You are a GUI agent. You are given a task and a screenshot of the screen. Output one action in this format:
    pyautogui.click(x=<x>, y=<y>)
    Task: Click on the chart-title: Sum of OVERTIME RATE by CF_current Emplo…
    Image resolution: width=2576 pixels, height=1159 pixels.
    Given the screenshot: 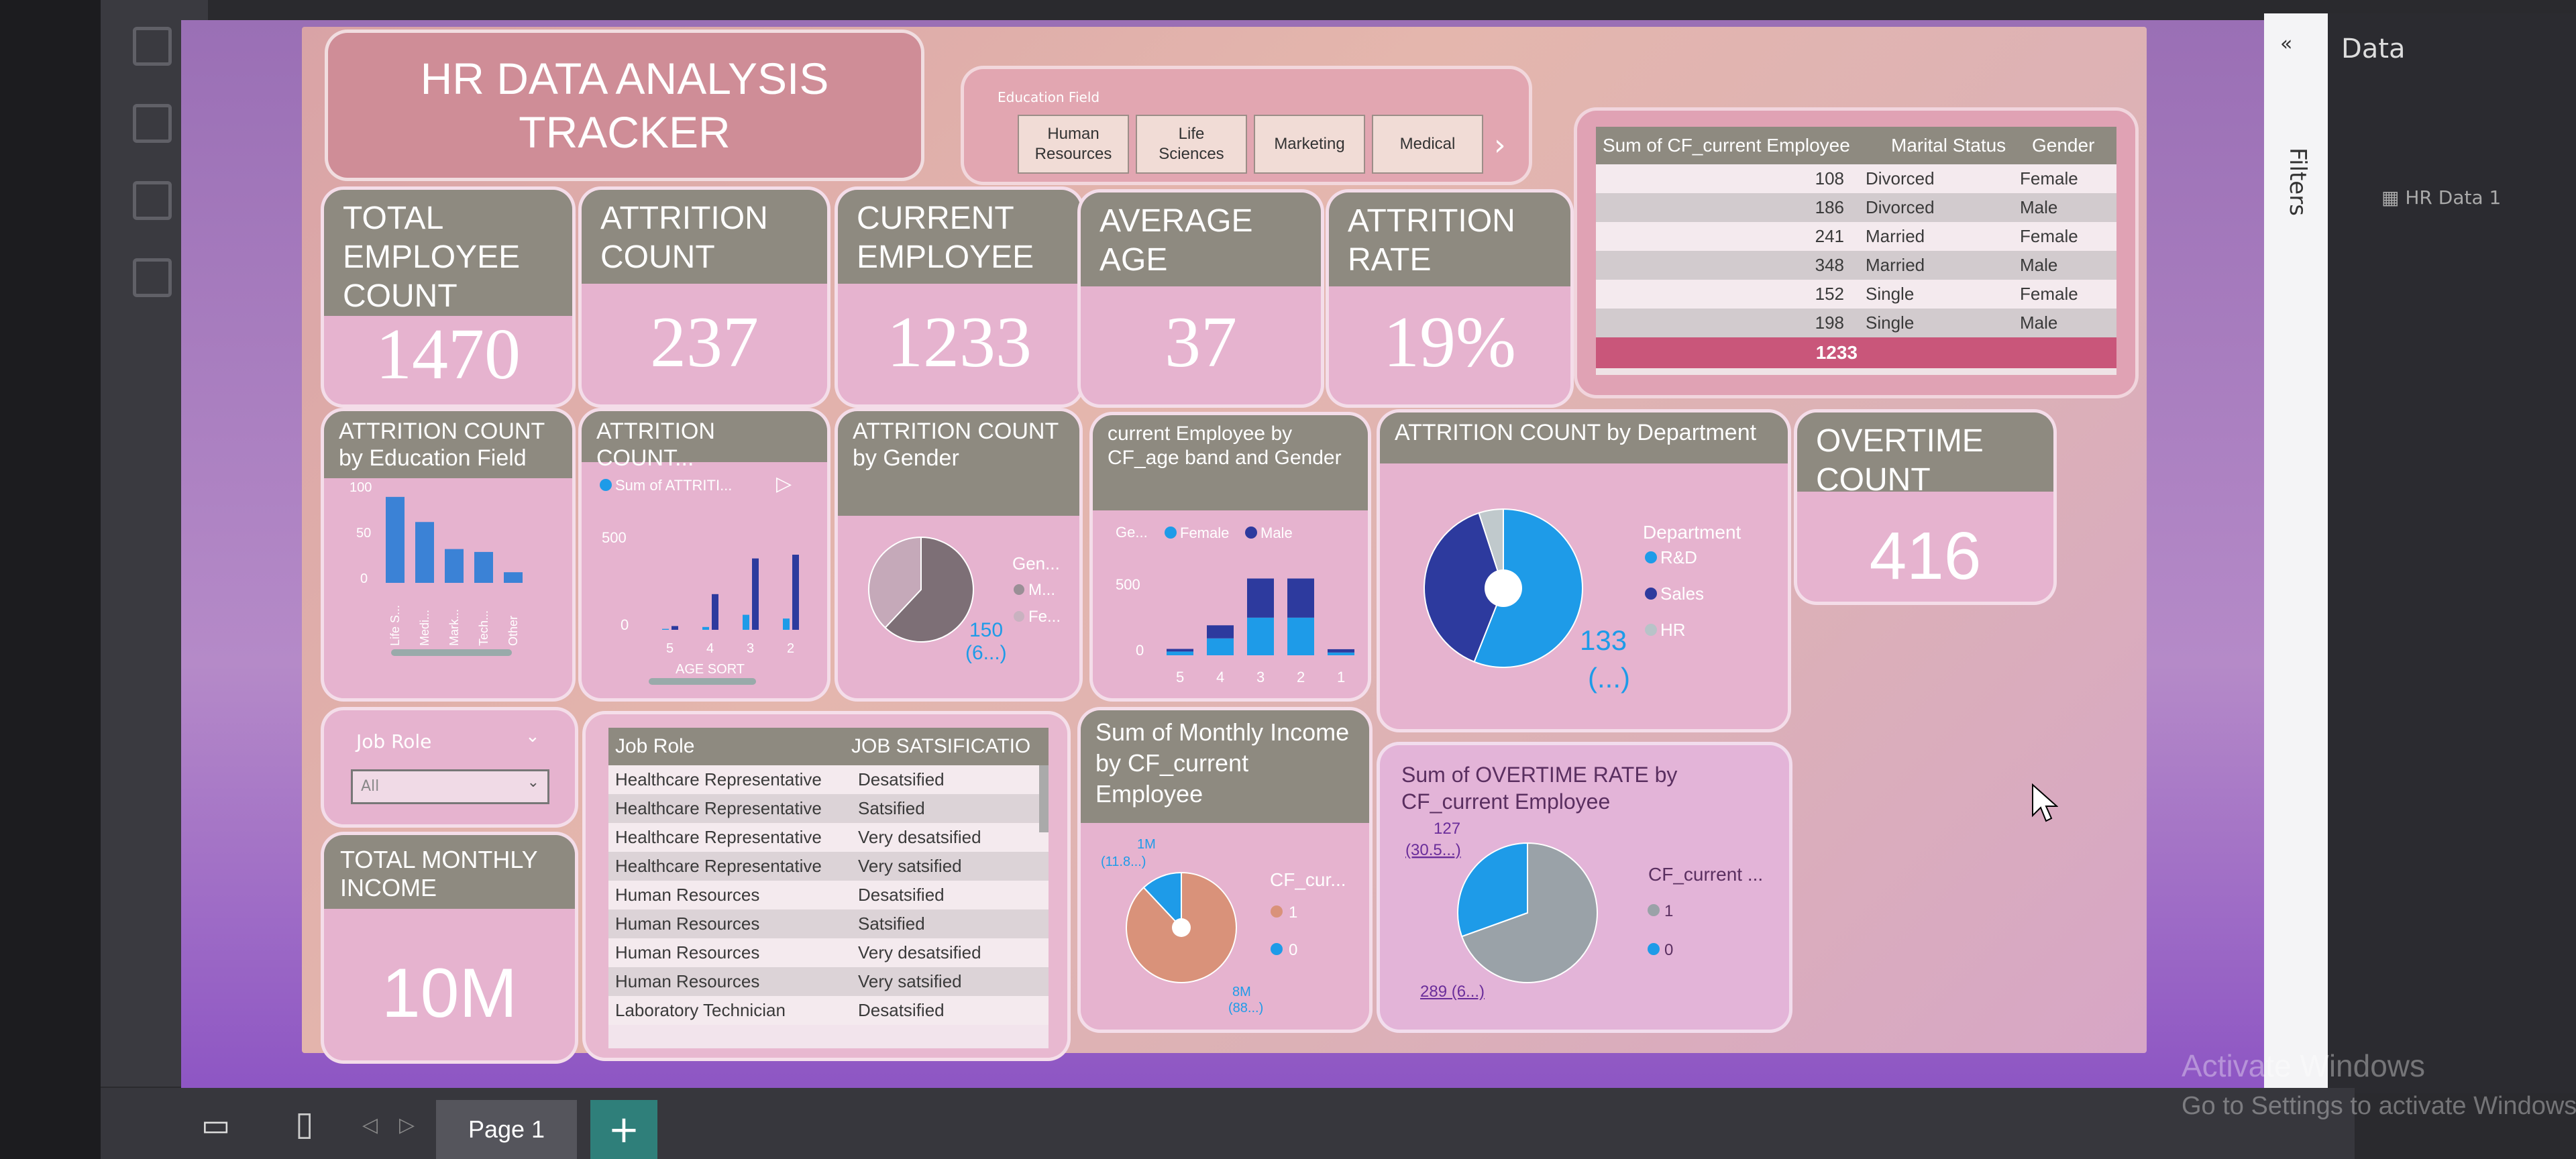 What is the action you would take?
    pyautogui.click(x=1539, y=788)
    